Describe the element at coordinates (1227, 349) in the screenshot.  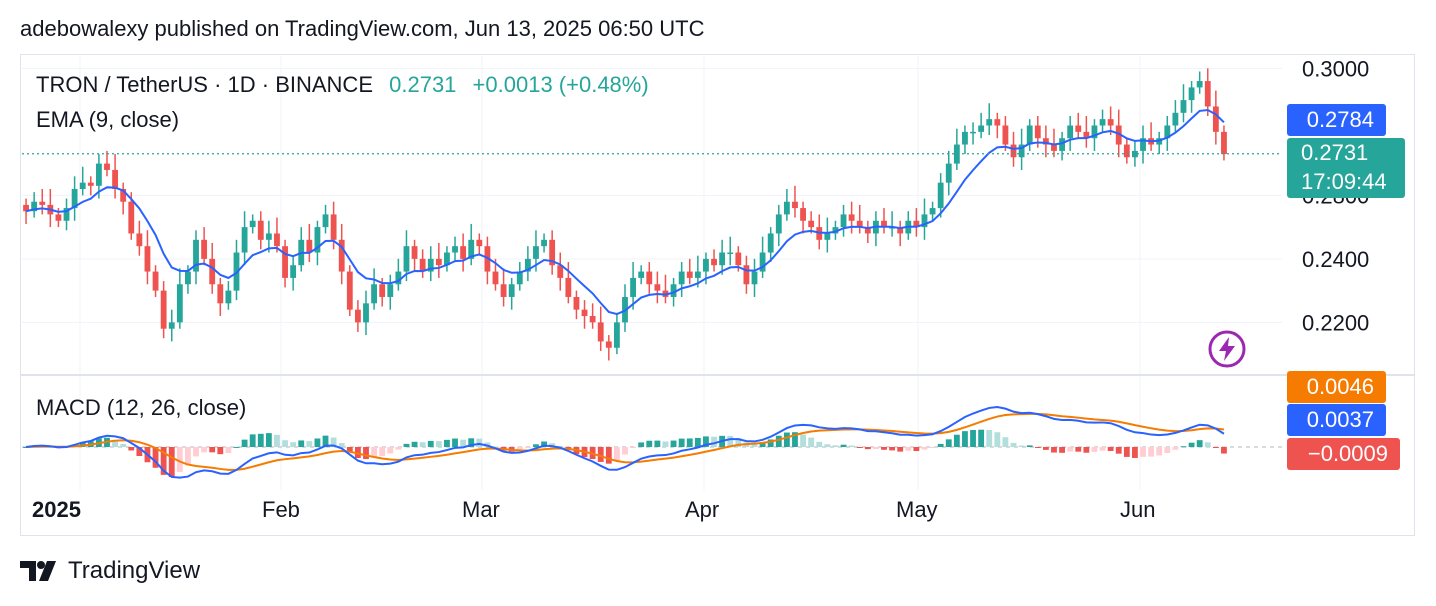
I see `lightning-icon` at that location.